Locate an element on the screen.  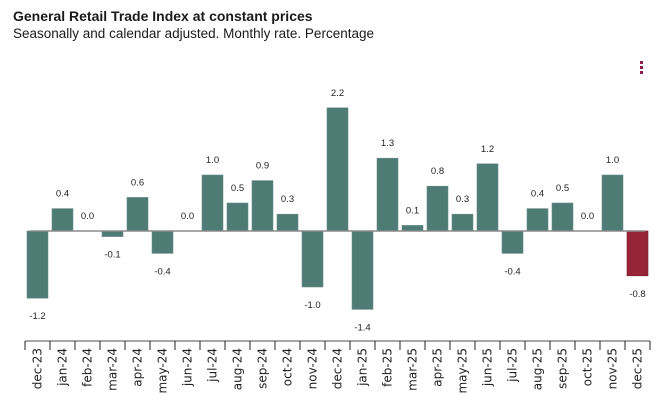
x-tick-label-jan-24: jan-24 is located at coordinates (63, 367).